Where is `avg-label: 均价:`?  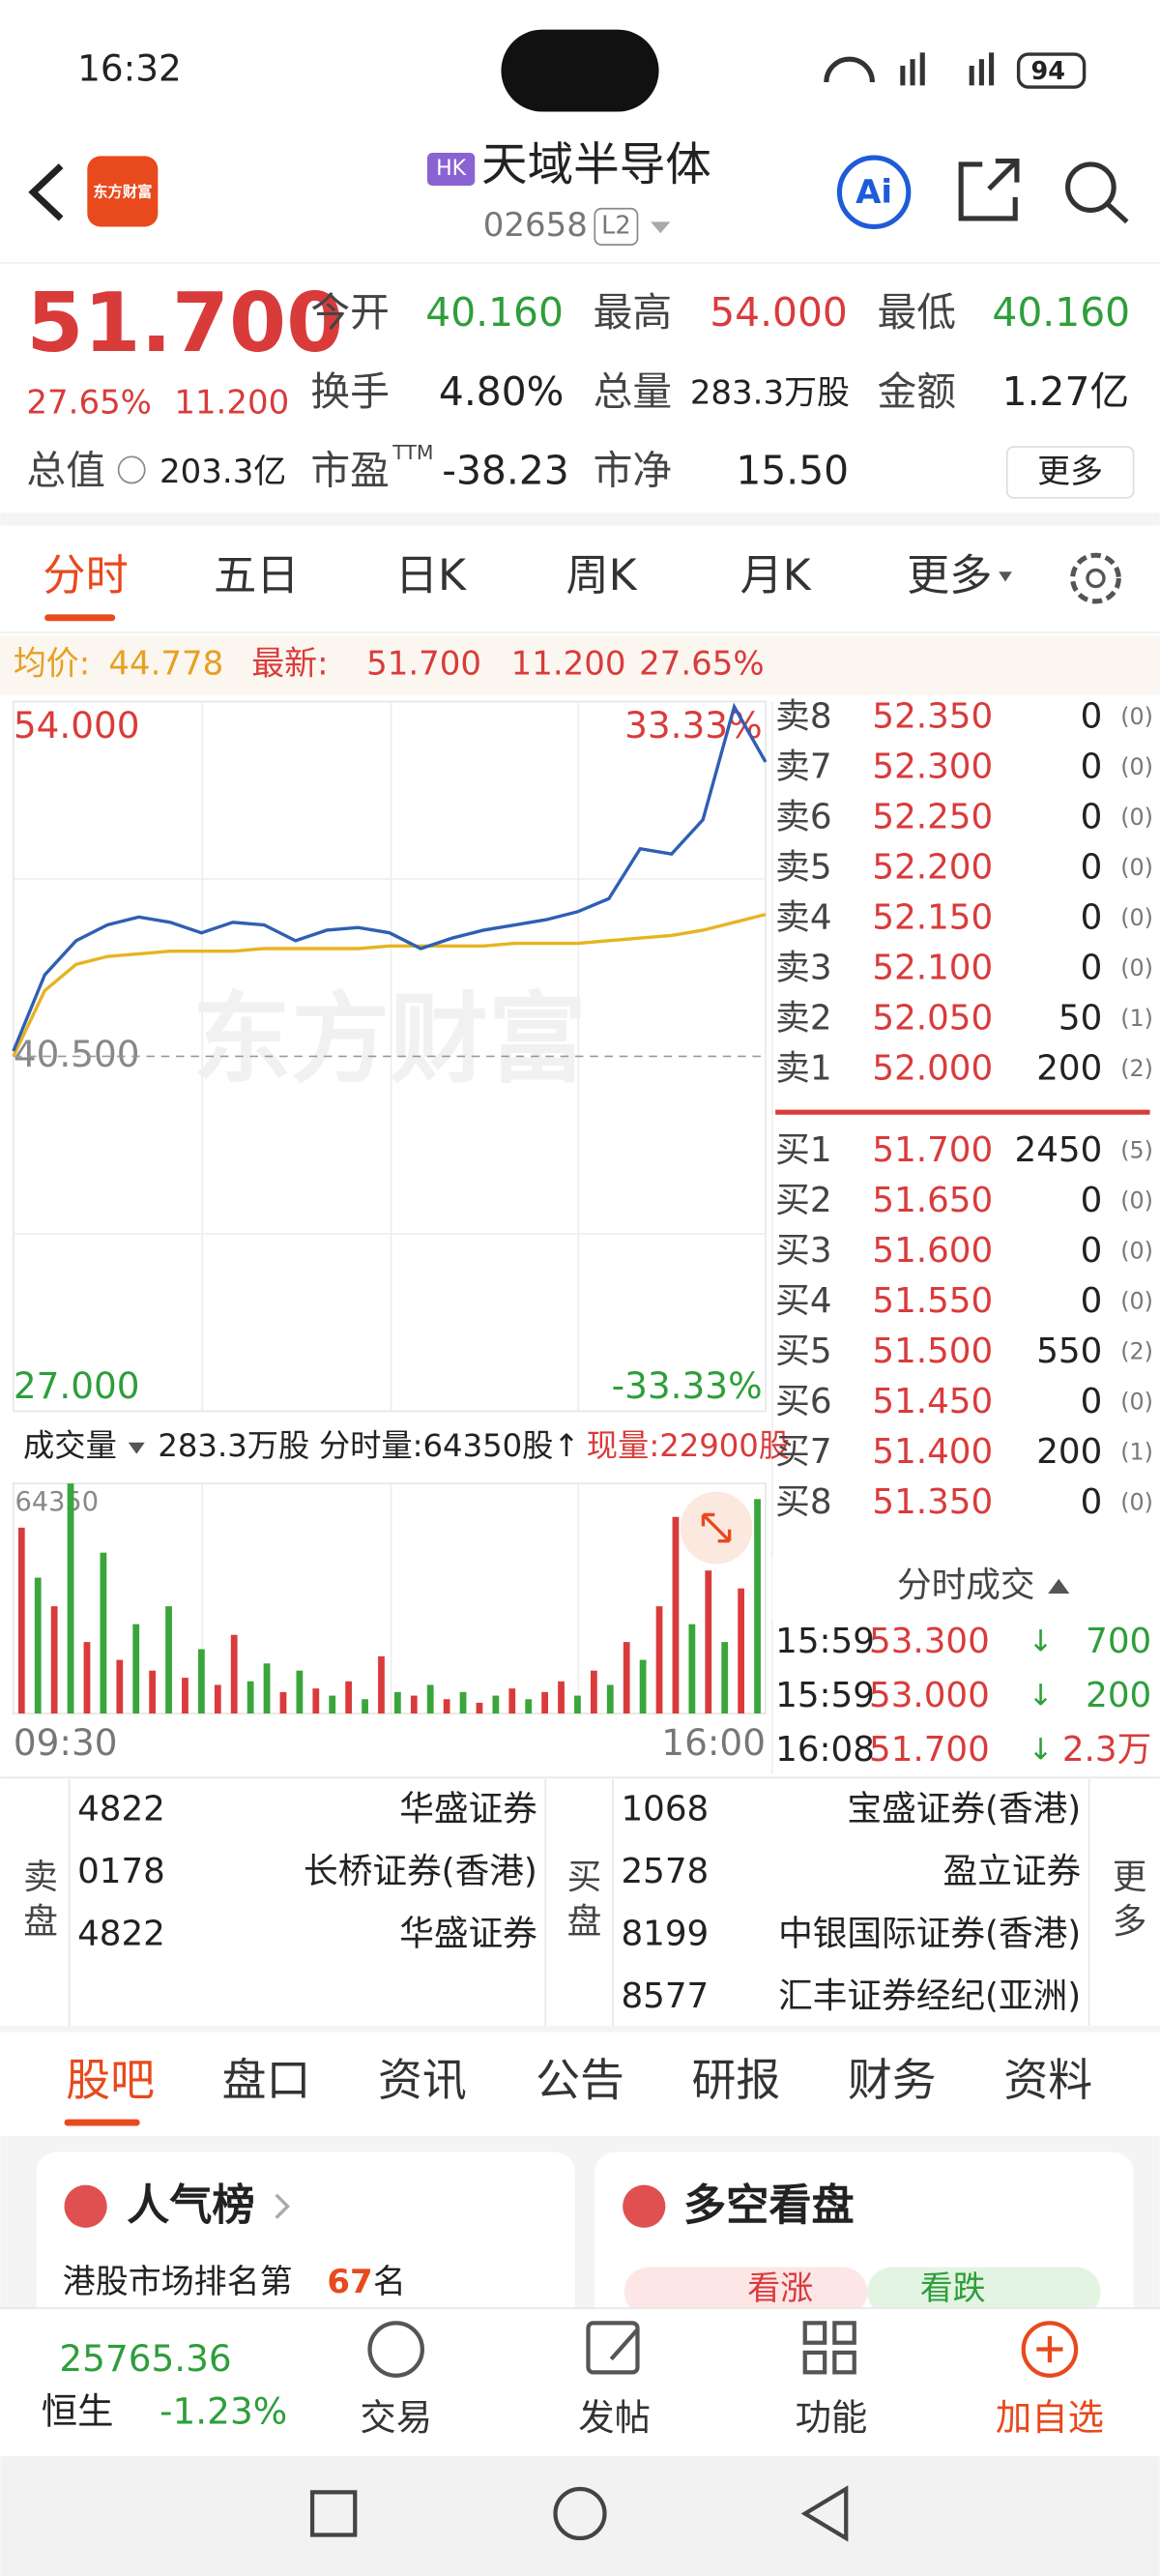 avg-label: 均价: is located at coordinates (52, 664).